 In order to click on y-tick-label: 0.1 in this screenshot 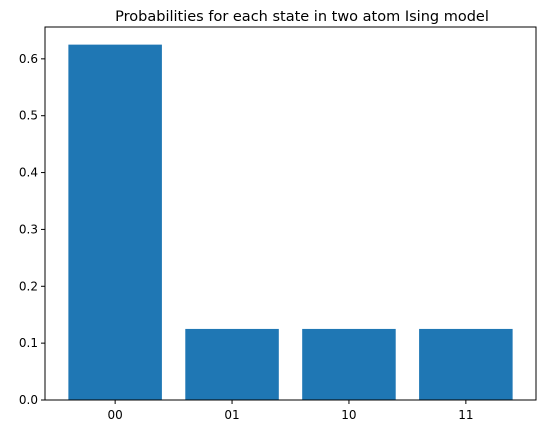, I will do `click(28, 343)`.